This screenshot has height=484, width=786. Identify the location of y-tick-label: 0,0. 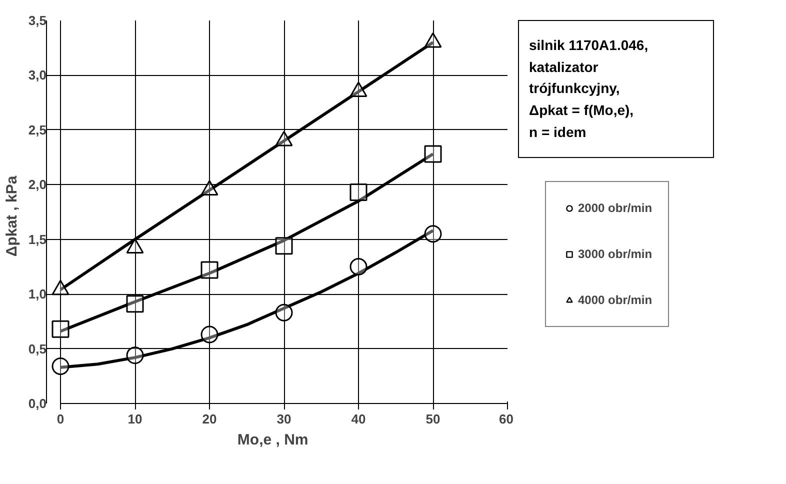
(37, 403).